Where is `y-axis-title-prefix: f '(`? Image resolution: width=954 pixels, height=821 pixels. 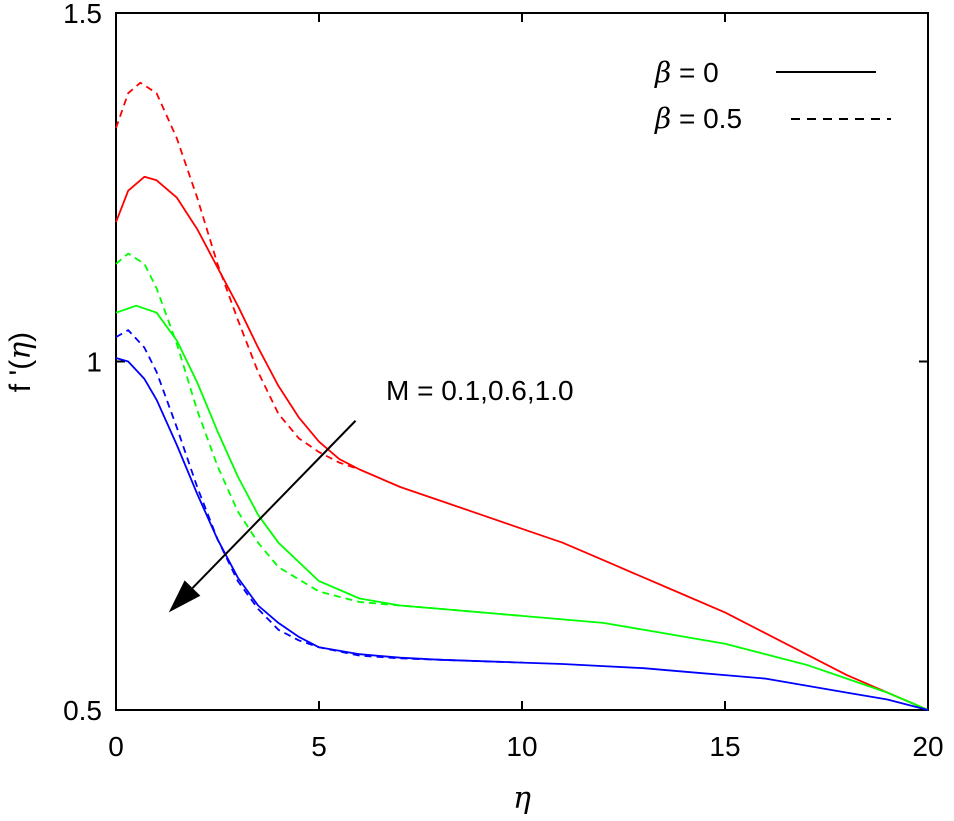
y-axis-title-prefix: f '( is located at coordinates (20, 376).